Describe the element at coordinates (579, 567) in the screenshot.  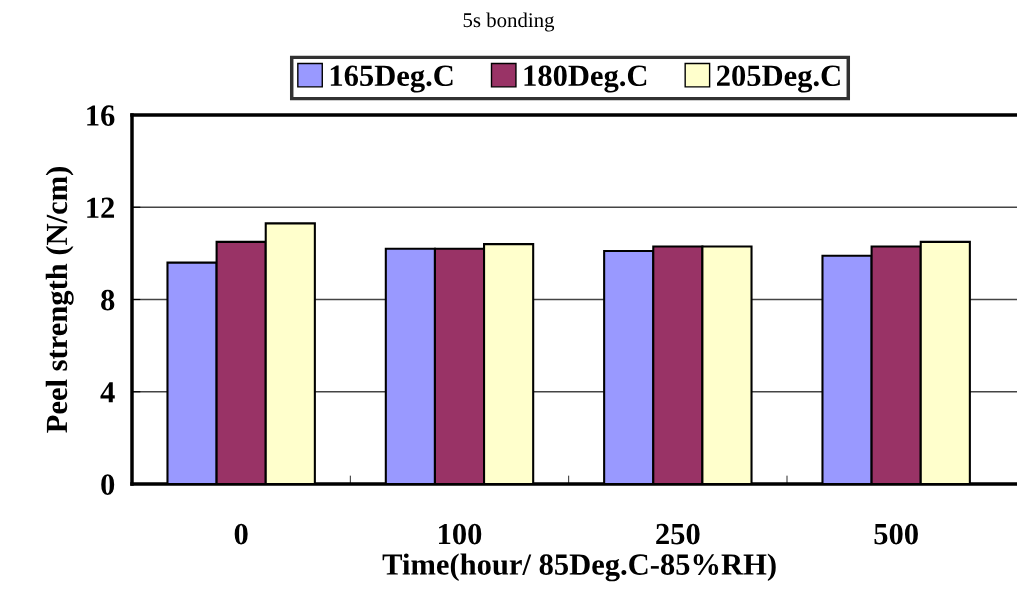
I see `x-axis-title: Time(hour/ 85Deg.C-85%RH)` at that location.